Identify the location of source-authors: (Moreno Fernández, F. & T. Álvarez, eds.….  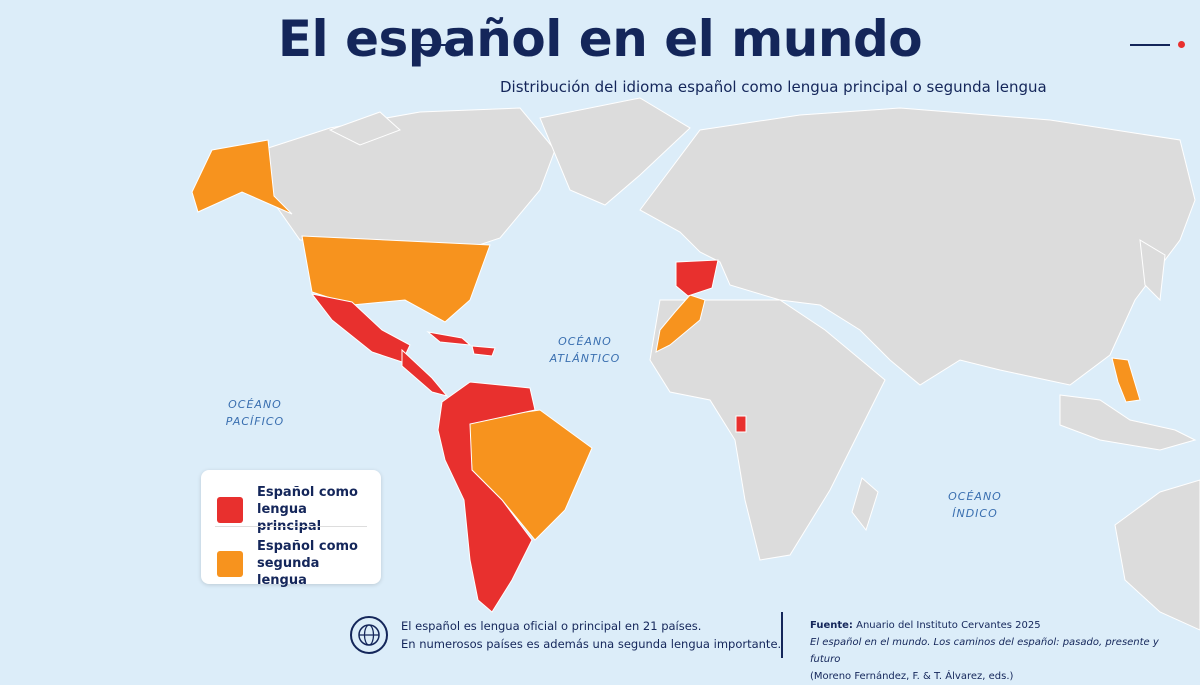
(912, 676).